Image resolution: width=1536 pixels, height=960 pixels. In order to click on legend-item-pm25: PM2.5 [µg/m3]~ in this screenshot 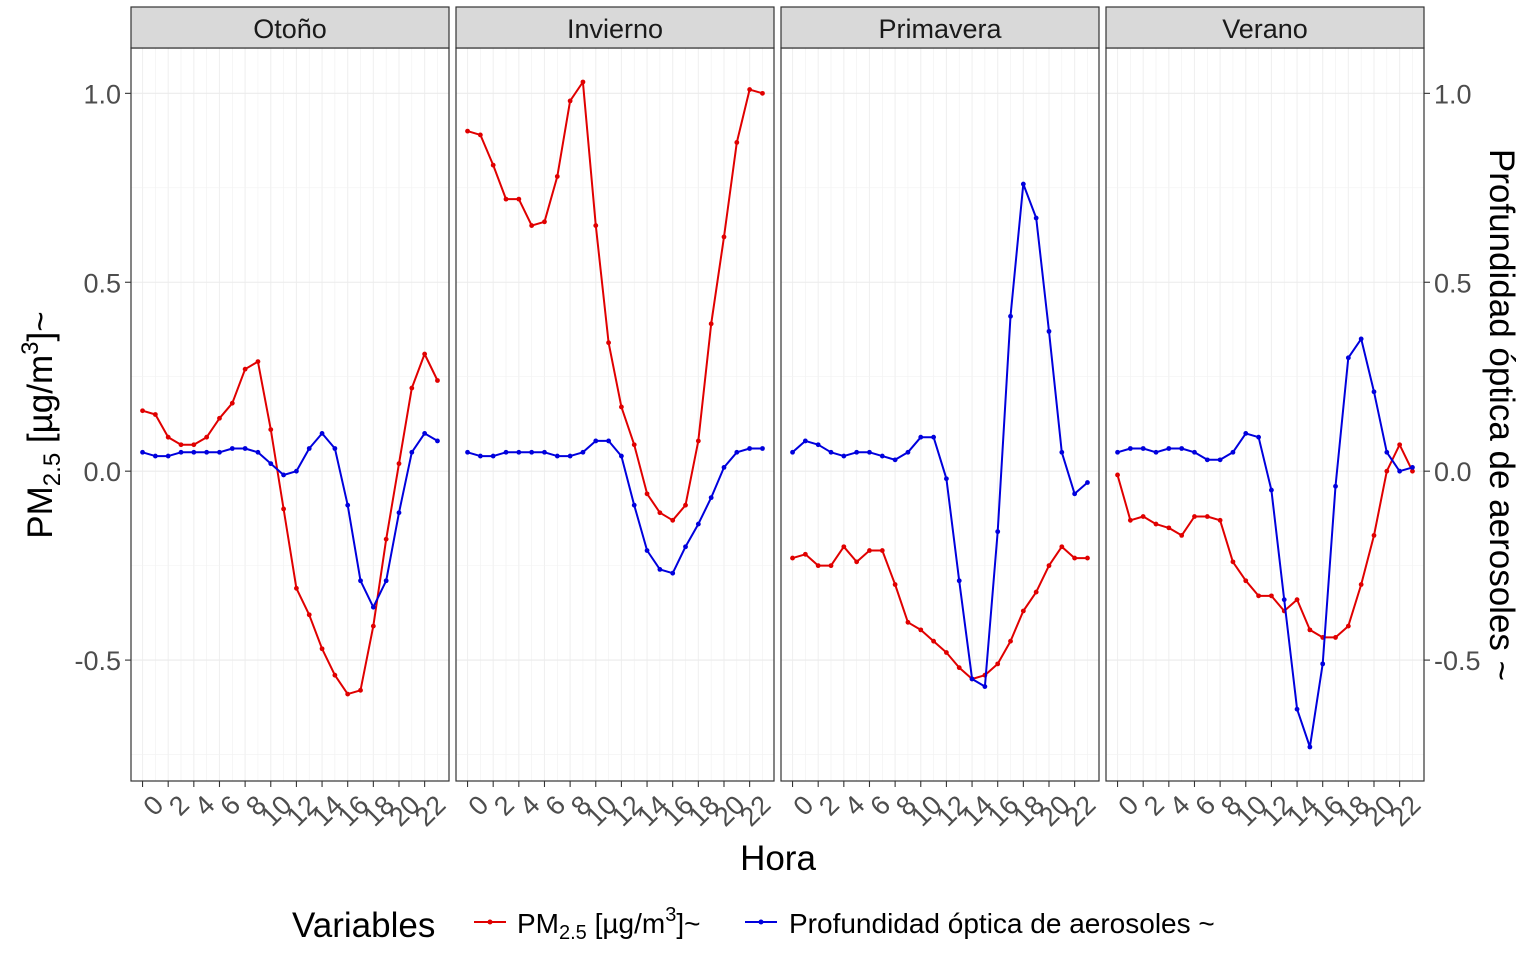, I will do `click(587, 924)`.